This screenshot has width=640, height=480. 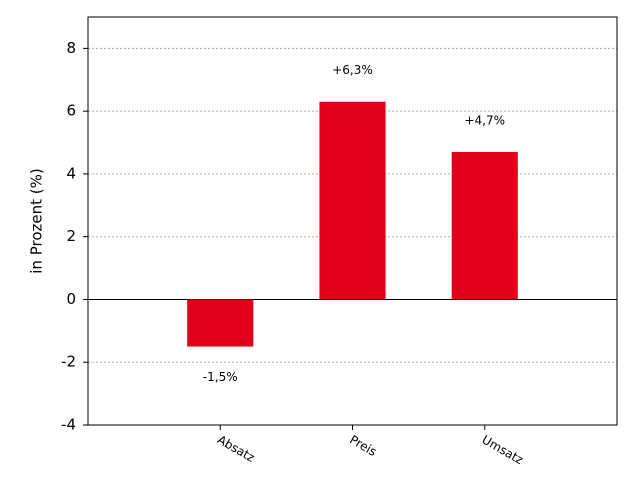 I want to click on y-tick-label: 8, so click(x=71, y=48).